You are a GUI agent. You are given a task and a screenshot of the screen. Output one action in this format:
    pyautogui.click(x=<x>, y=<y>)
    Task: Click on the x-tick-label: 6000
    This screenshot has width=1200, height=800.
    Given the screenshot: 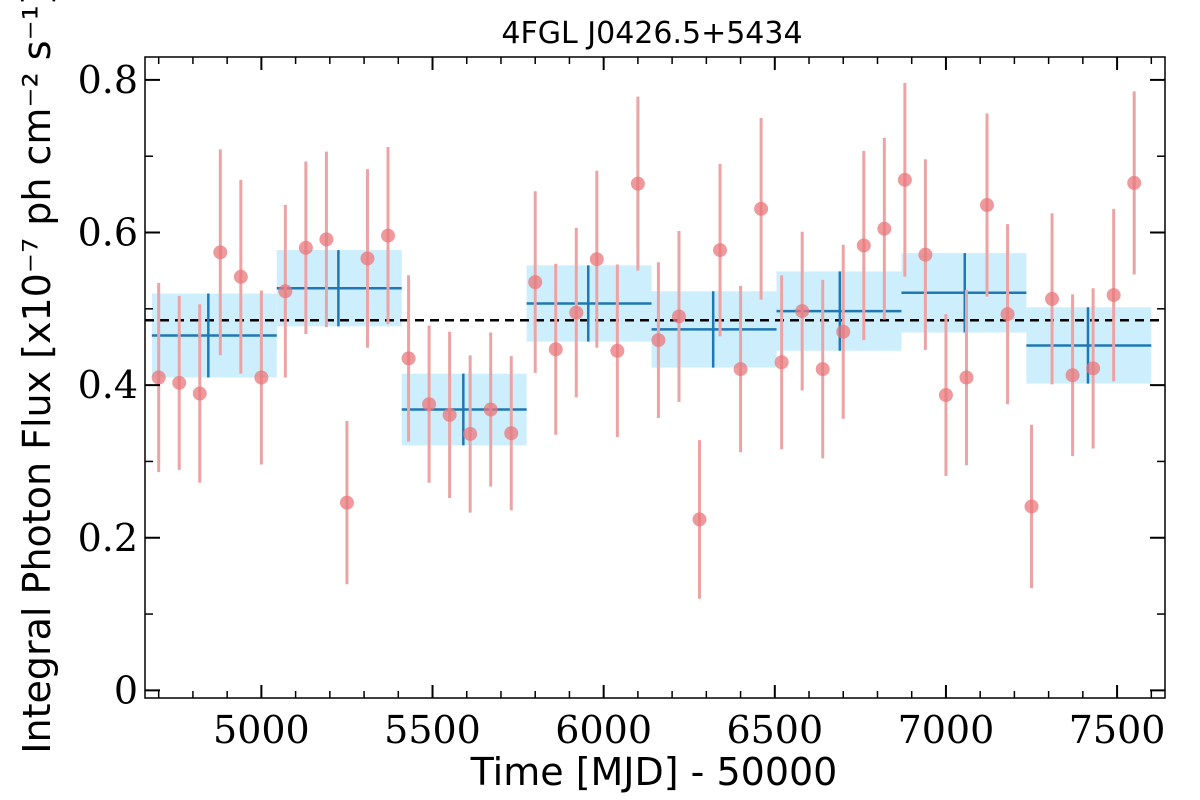 What is the action you would take?
    pyautogui.click(x=603, y=730)
    